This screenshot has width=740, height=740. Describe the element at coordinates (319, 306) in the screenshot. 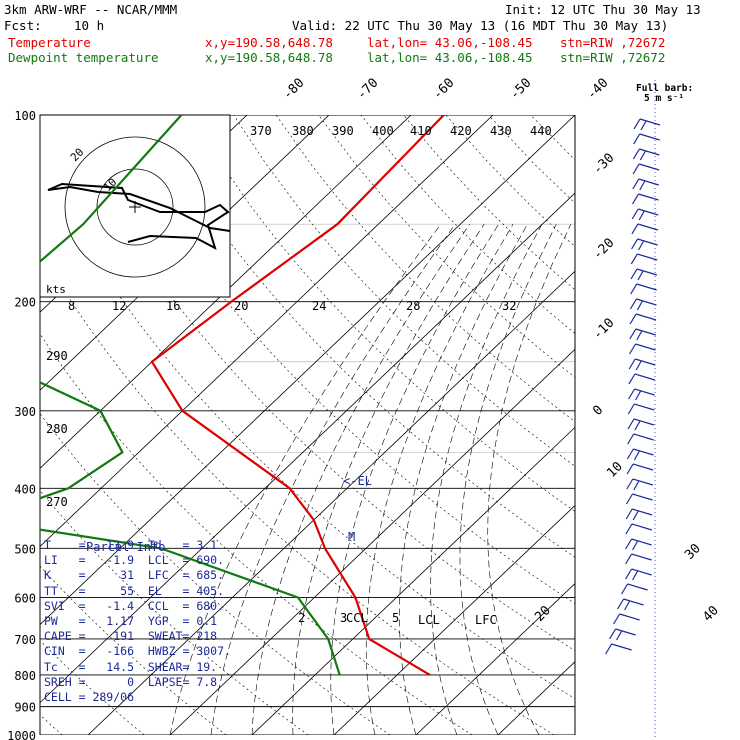

I see `mixing-ratio-label: 24` at that location.